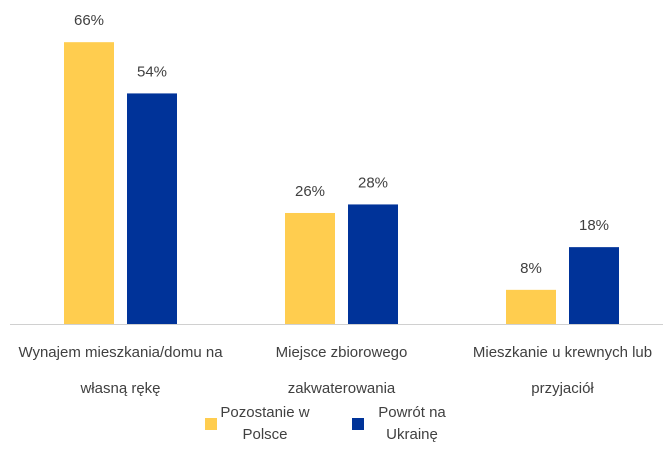 This screenshot has width=663, height=450. What do you see at coordinates (310, 191) in the screenshot?
I see `value-label: 26%` at bounding box center [310, 191].